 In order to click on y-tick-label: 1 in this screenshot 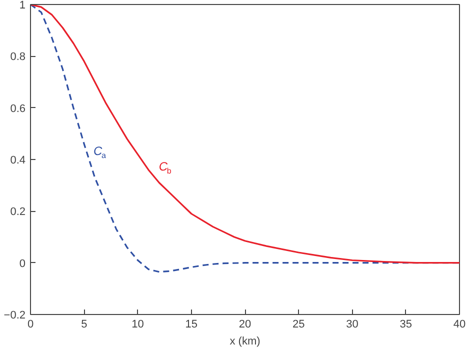, I will do `click(22, 6)`.